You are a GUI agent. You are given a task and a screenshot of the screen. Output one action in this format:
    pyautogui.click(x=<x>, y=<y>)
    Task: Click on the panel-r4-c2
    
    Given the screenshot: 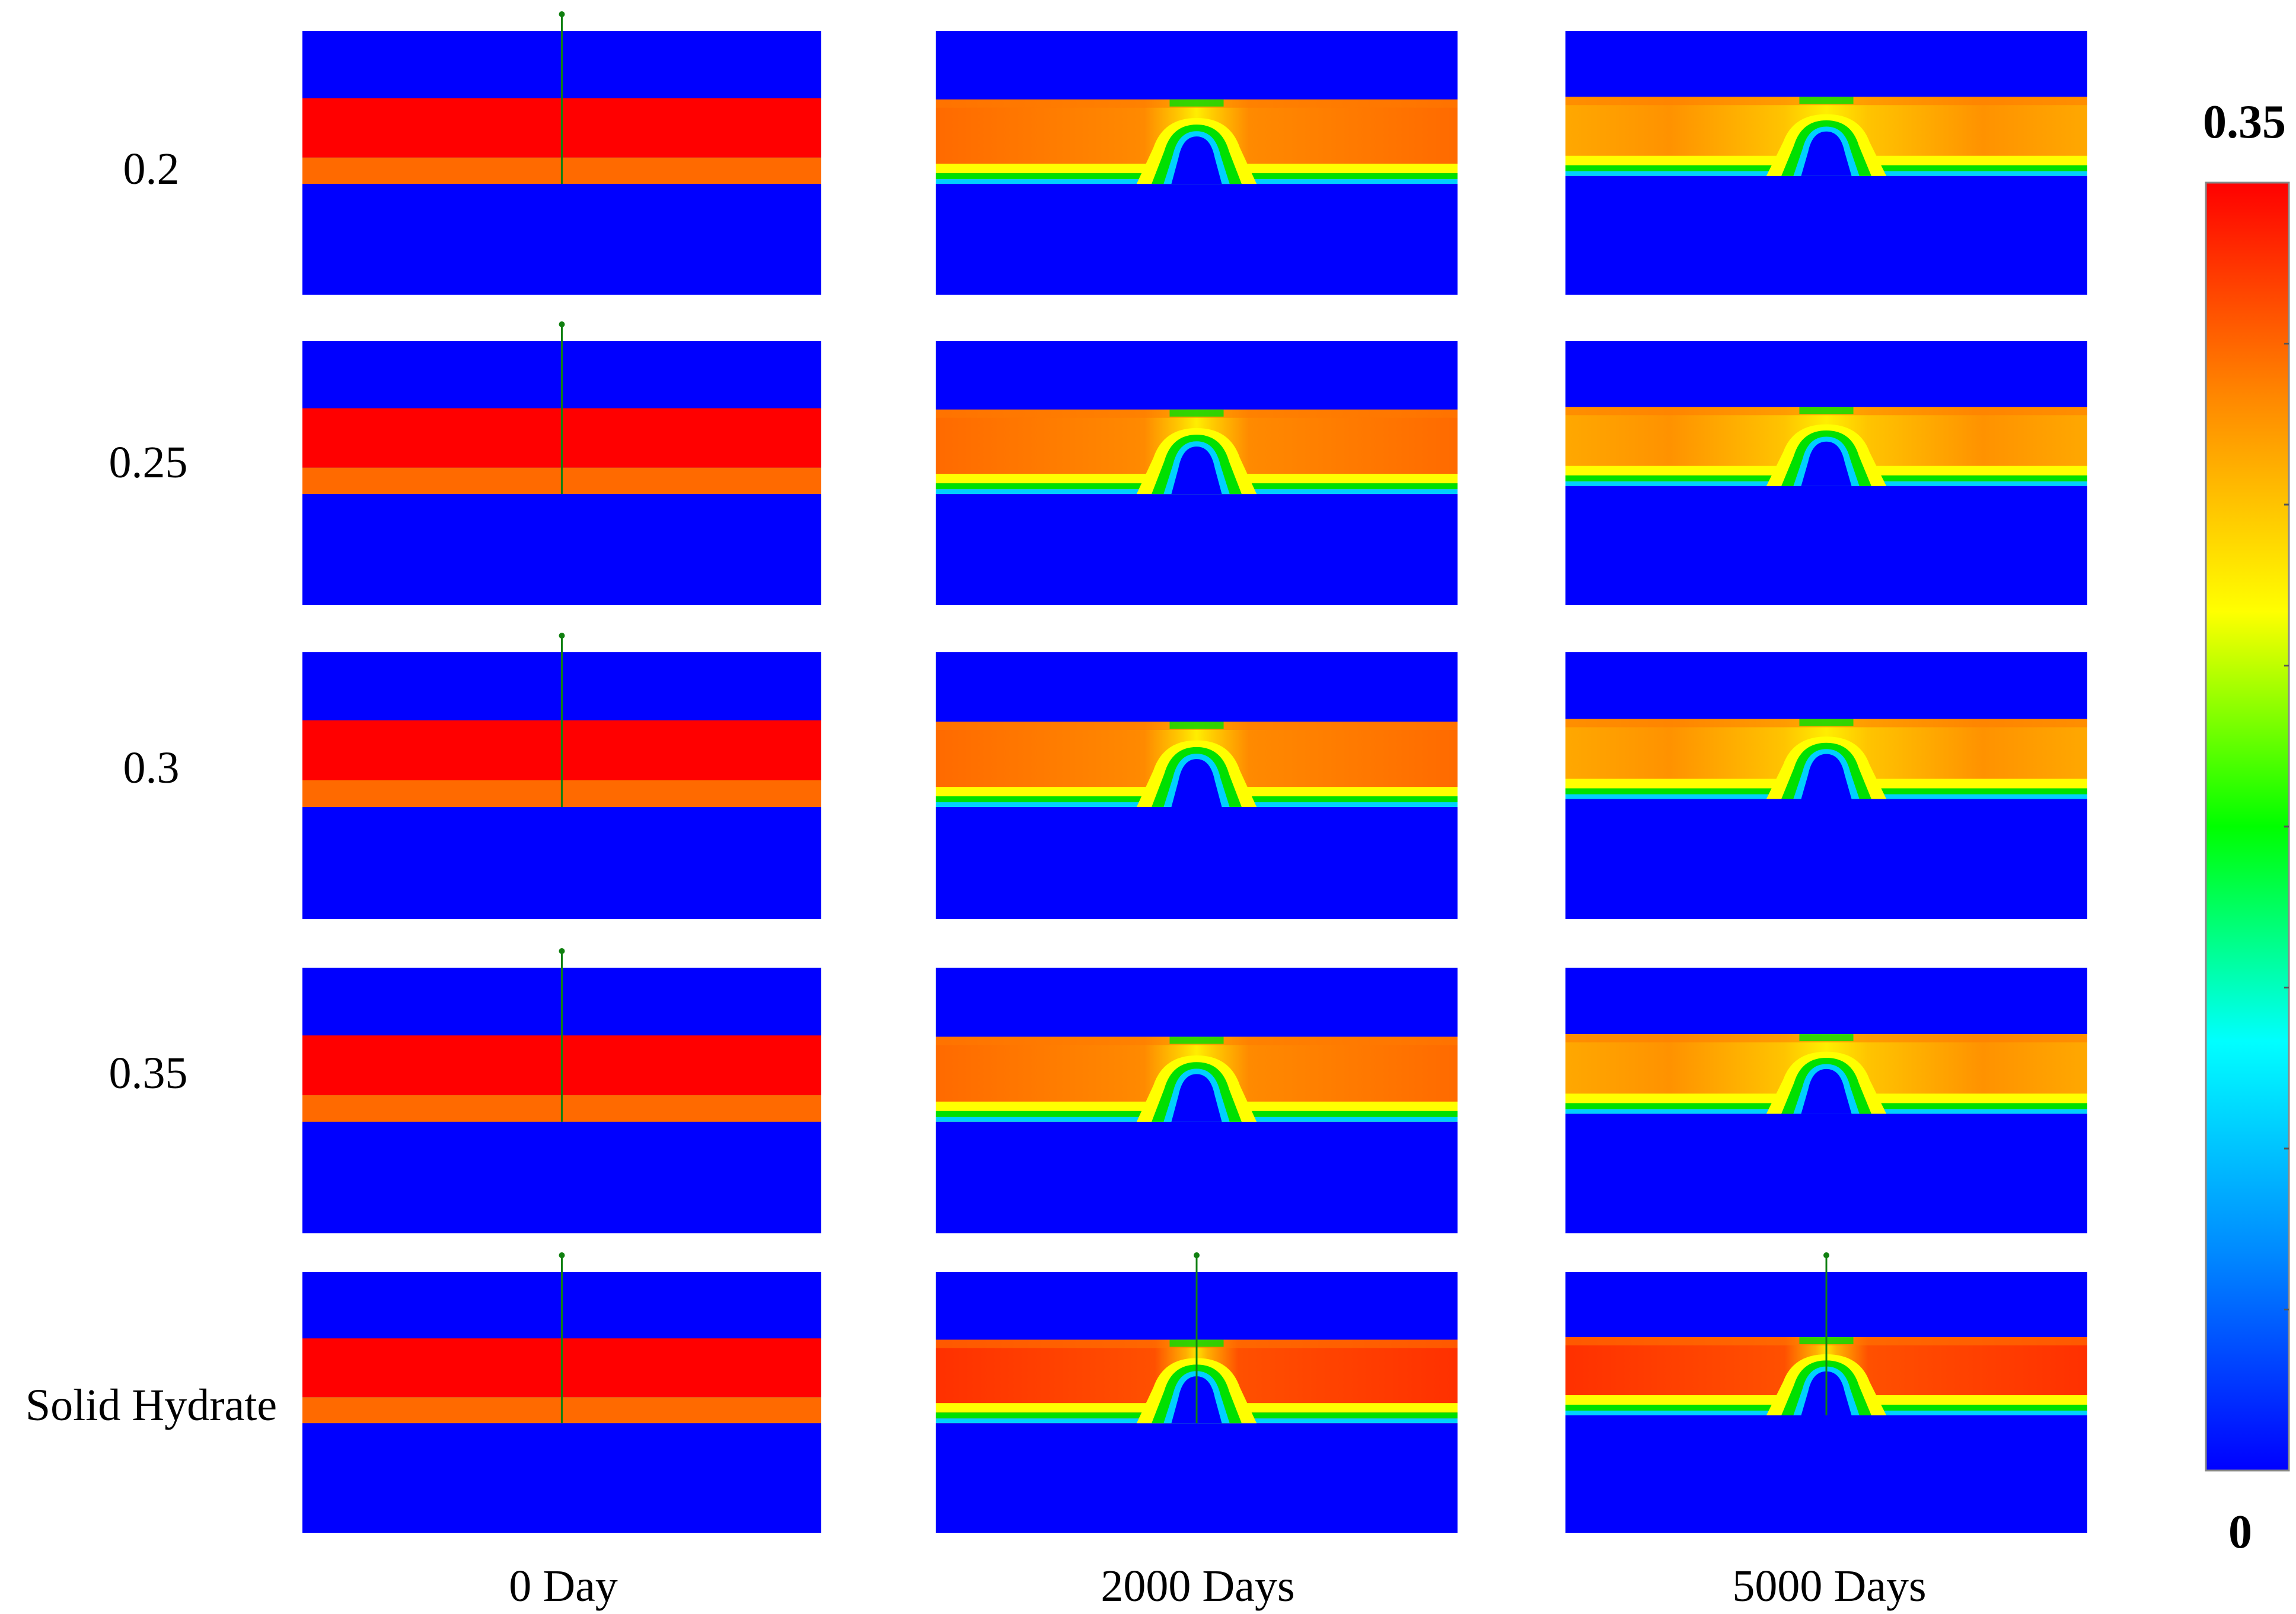 What is the action you would take?
    pyautogui.click(x=1197, y=1101)
    